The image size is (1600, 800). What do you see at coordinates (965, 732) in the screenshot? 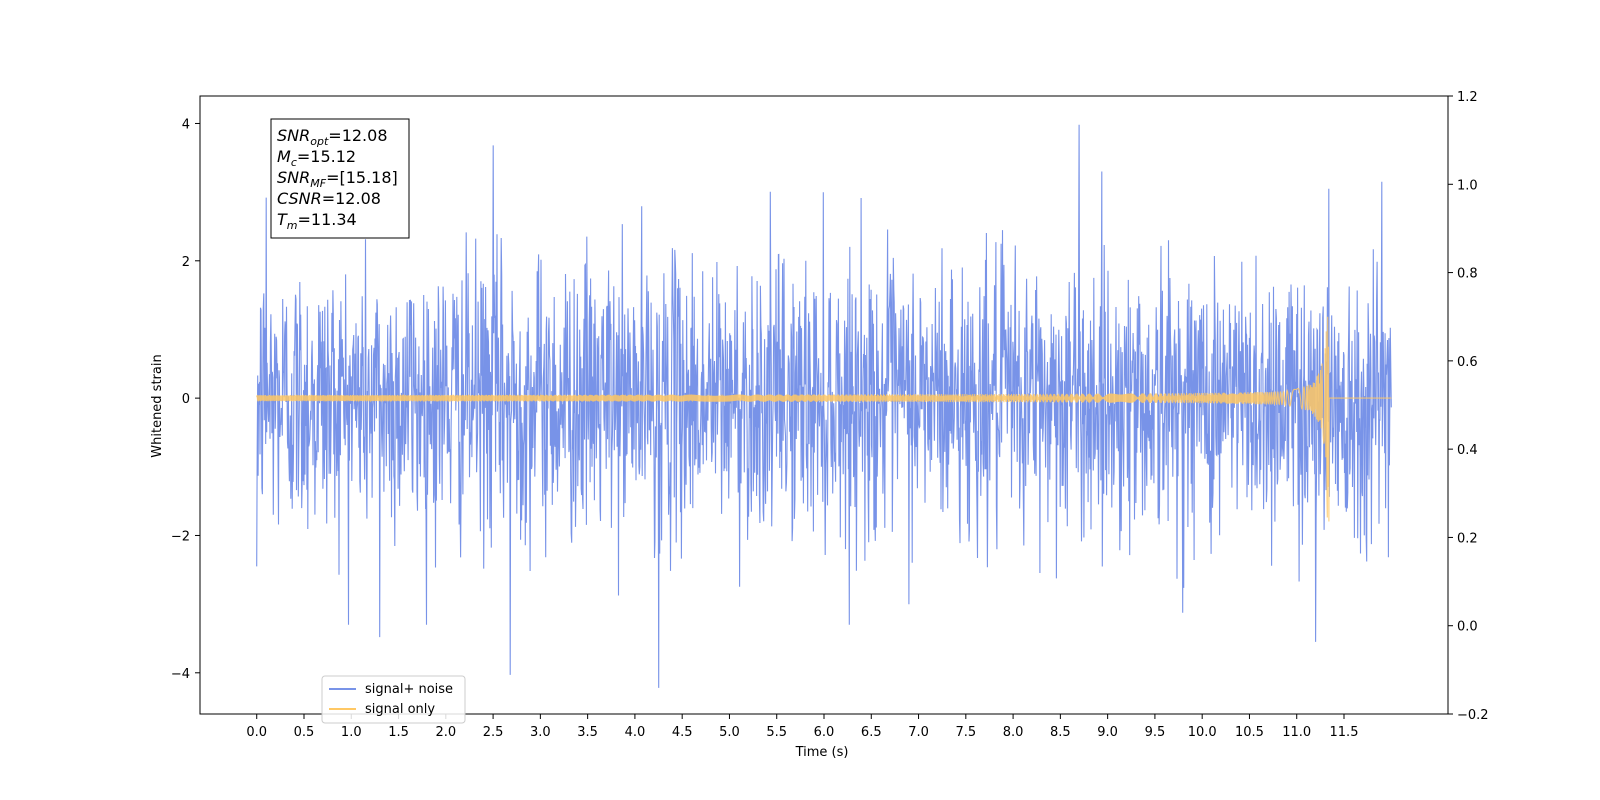
I see `x-tick-label: 7.5` at bounding box center [965, 732].